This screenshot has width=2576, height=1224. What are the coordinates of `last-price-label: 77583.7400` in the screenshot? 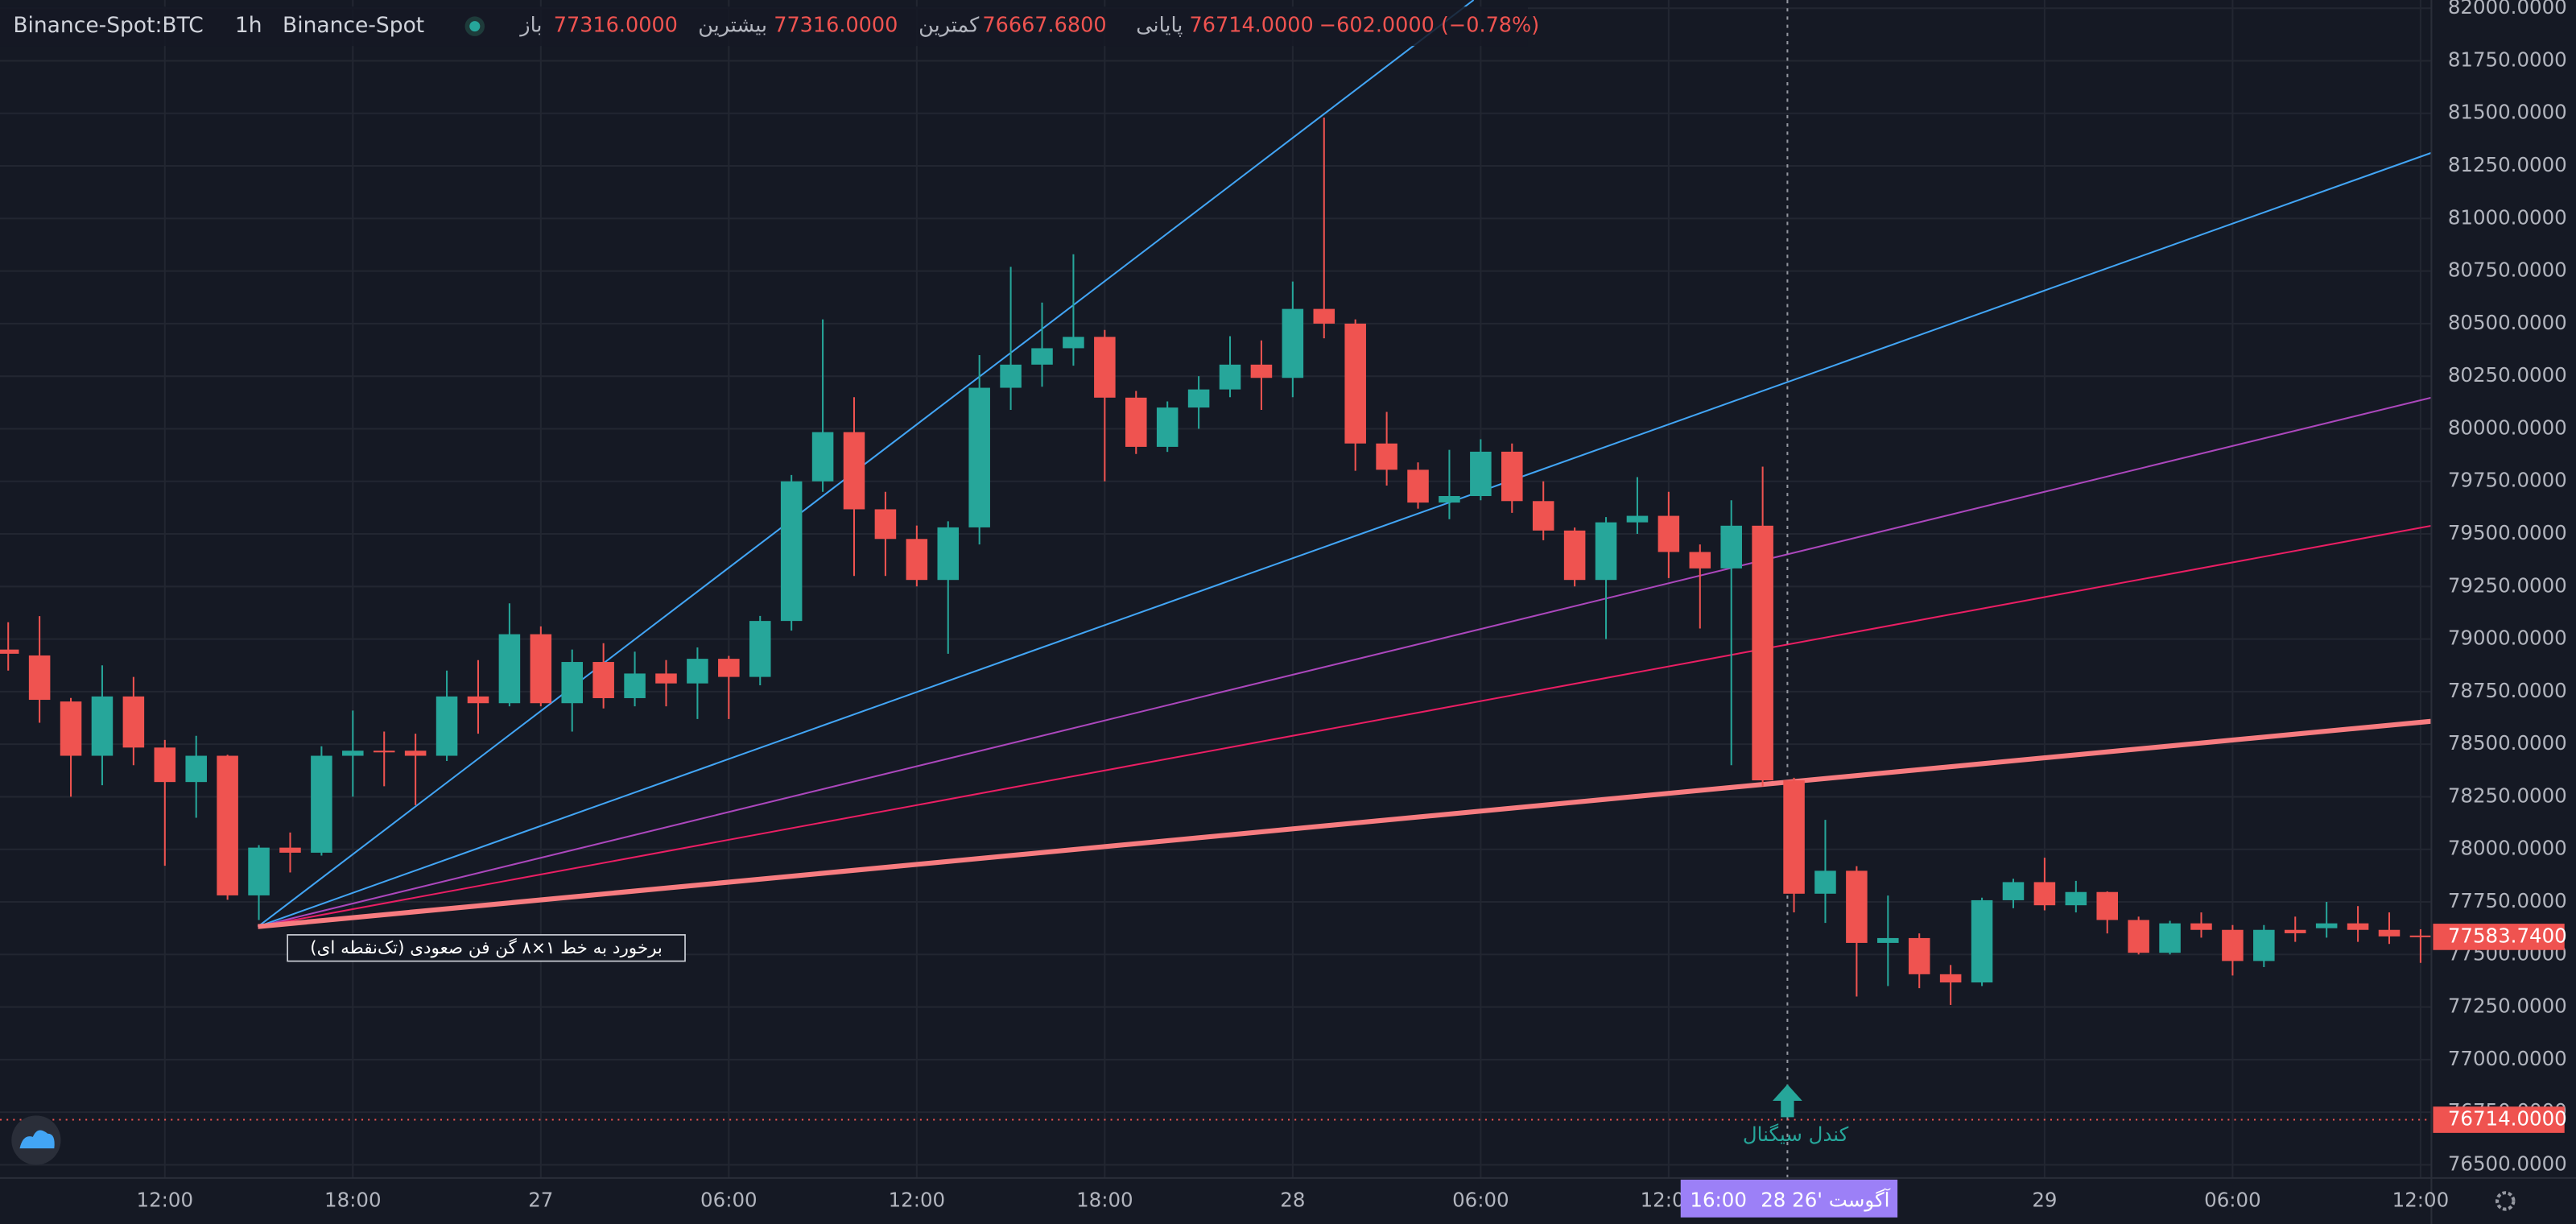 It's located at (2507, 935).